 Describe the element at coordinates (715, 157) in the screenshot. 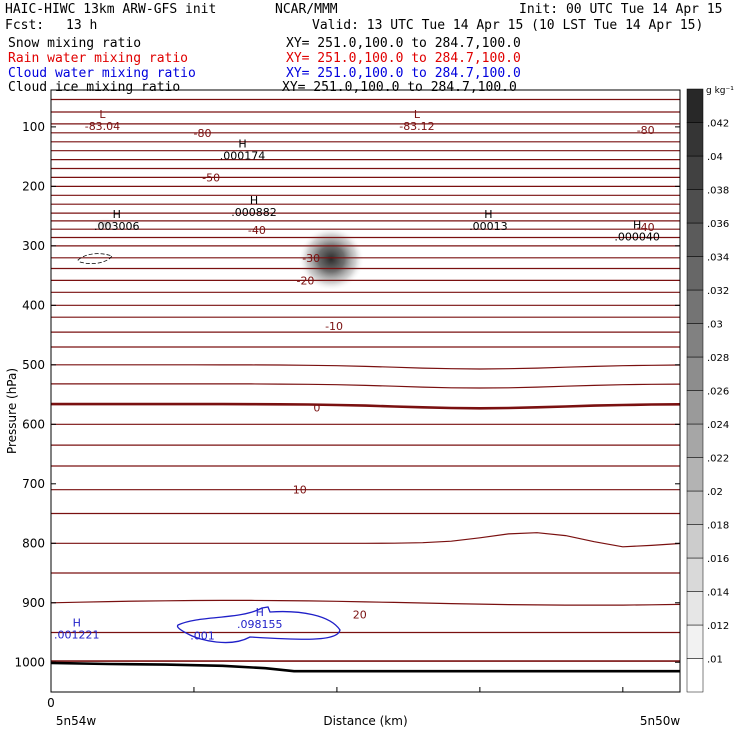

I see `colorbar-label: .04` at that location.